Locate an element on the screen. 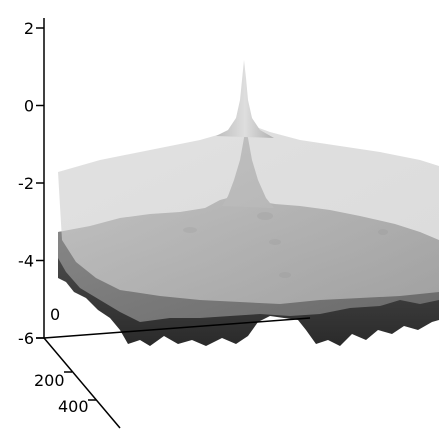  z-tick-label: -2 is located at coordinates (26, 183).